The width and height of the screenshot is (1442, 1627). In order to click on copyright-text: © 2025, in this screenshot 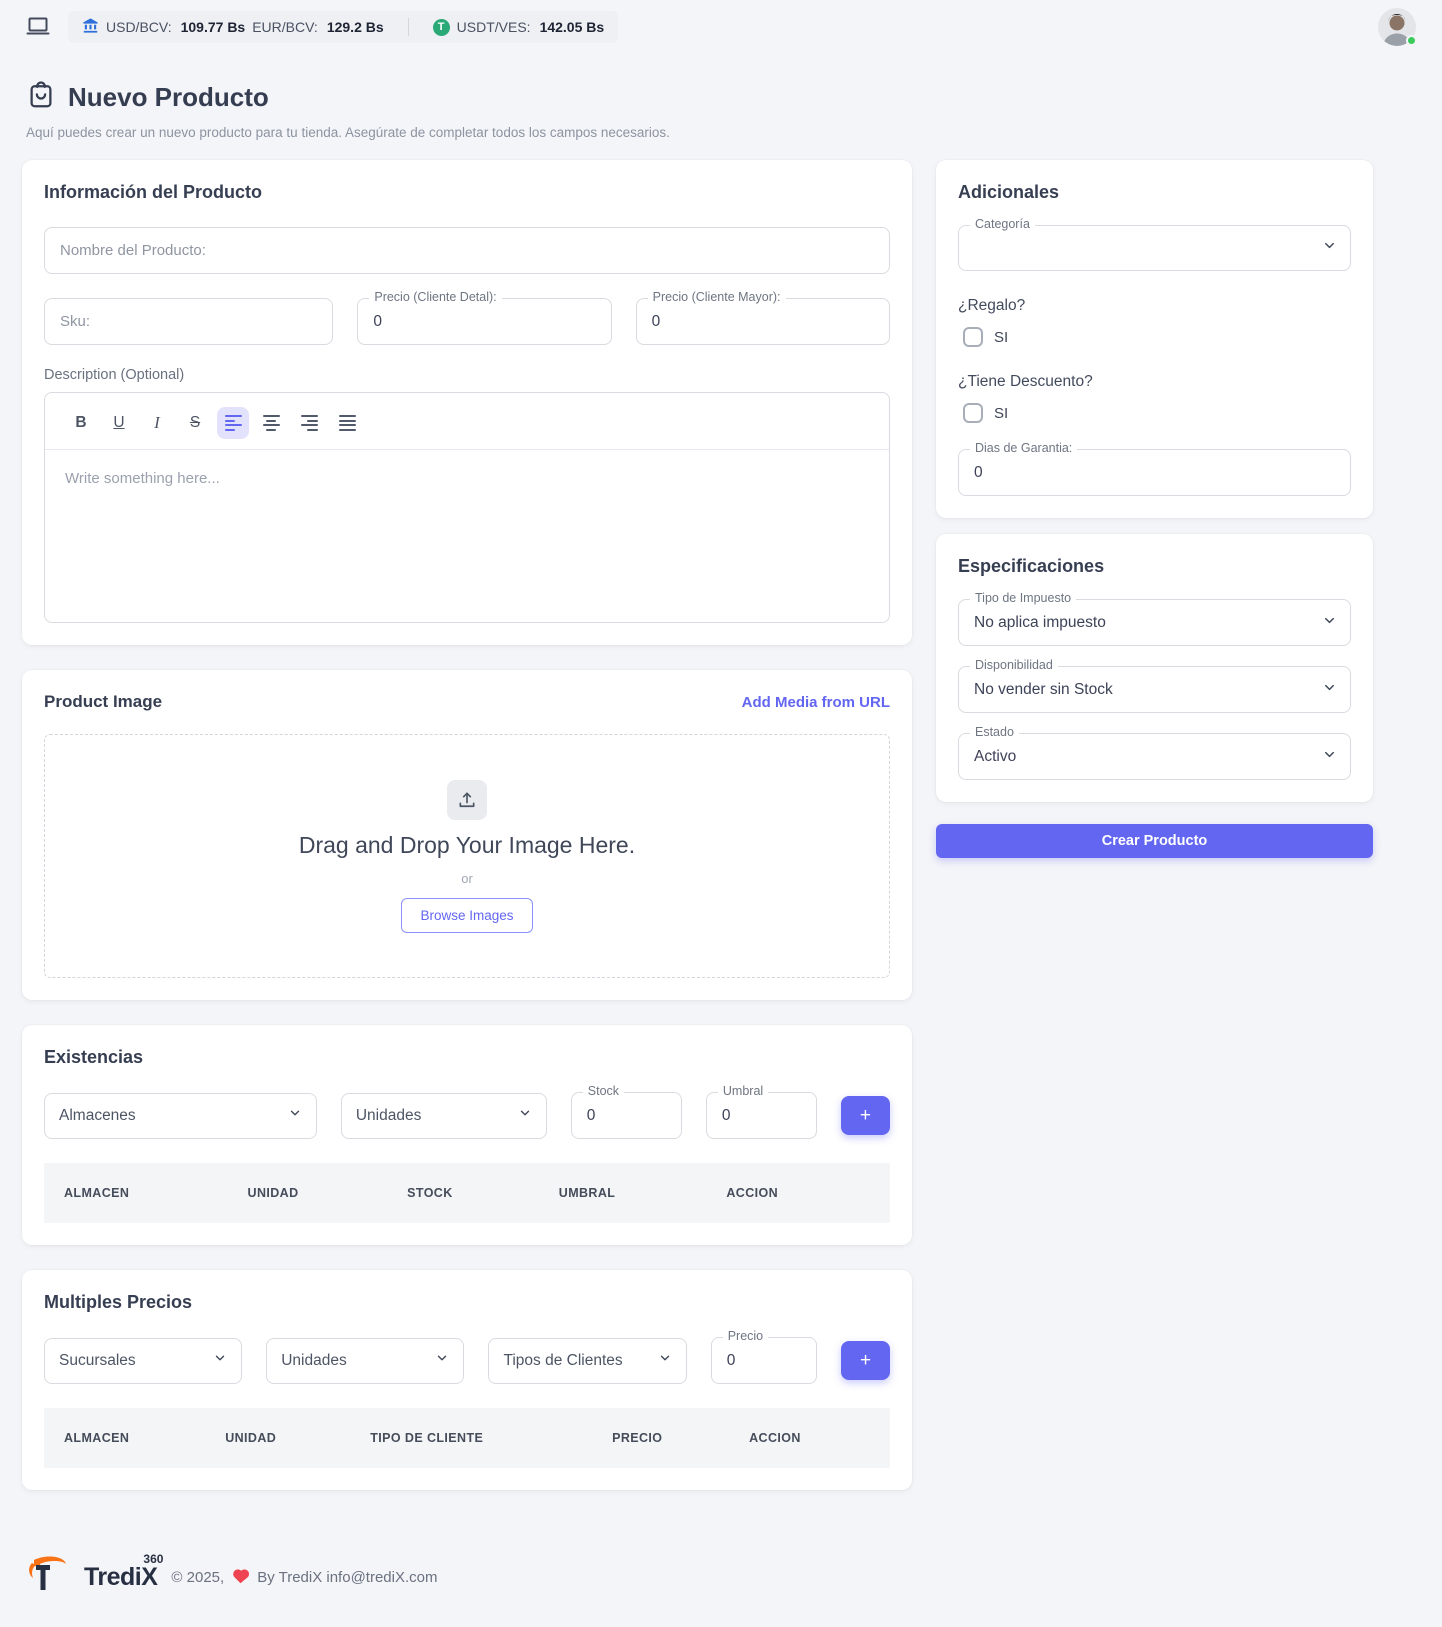, I will do `click(198, 1577)`.